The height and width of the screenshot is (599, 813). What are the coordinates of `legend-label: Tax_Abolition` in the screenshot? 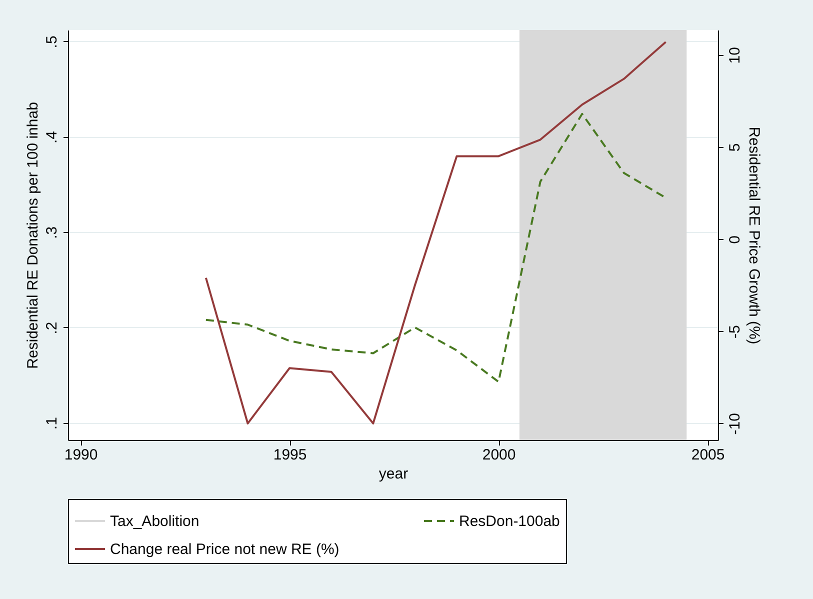 It's located at (155, 521).